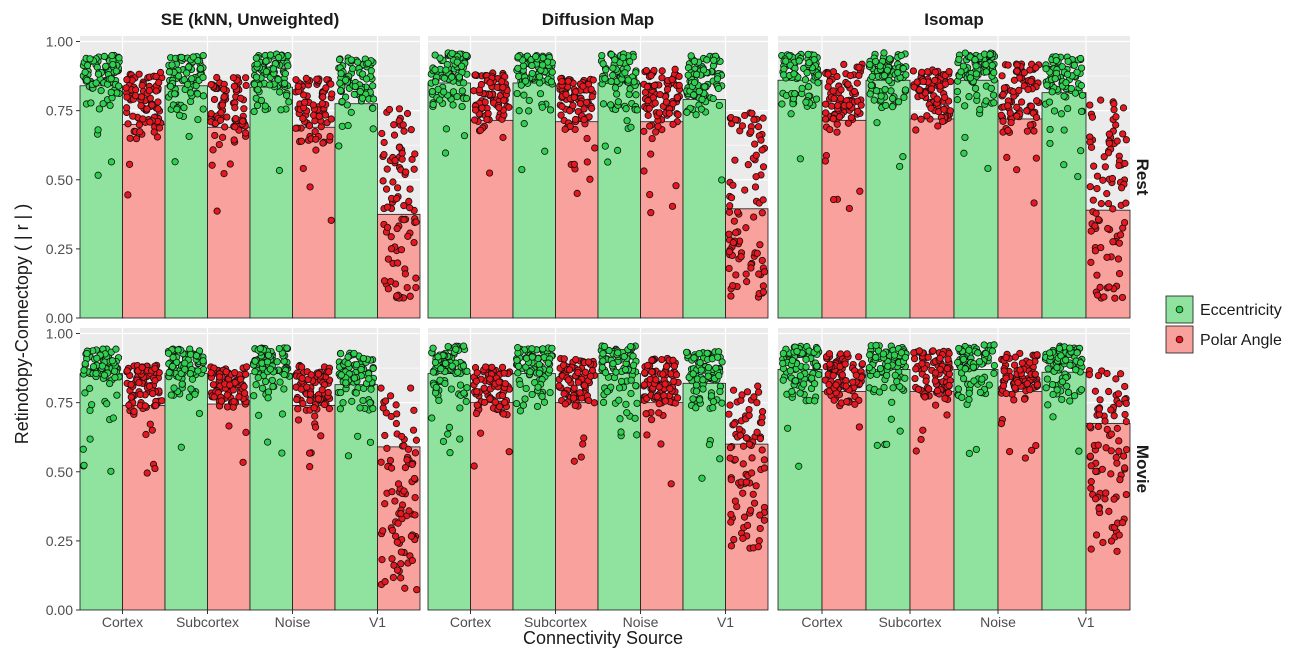  Describe the element at coordinates (1241, 310) in the screenshot. I see `legend-label: Eccentricity` at that location.